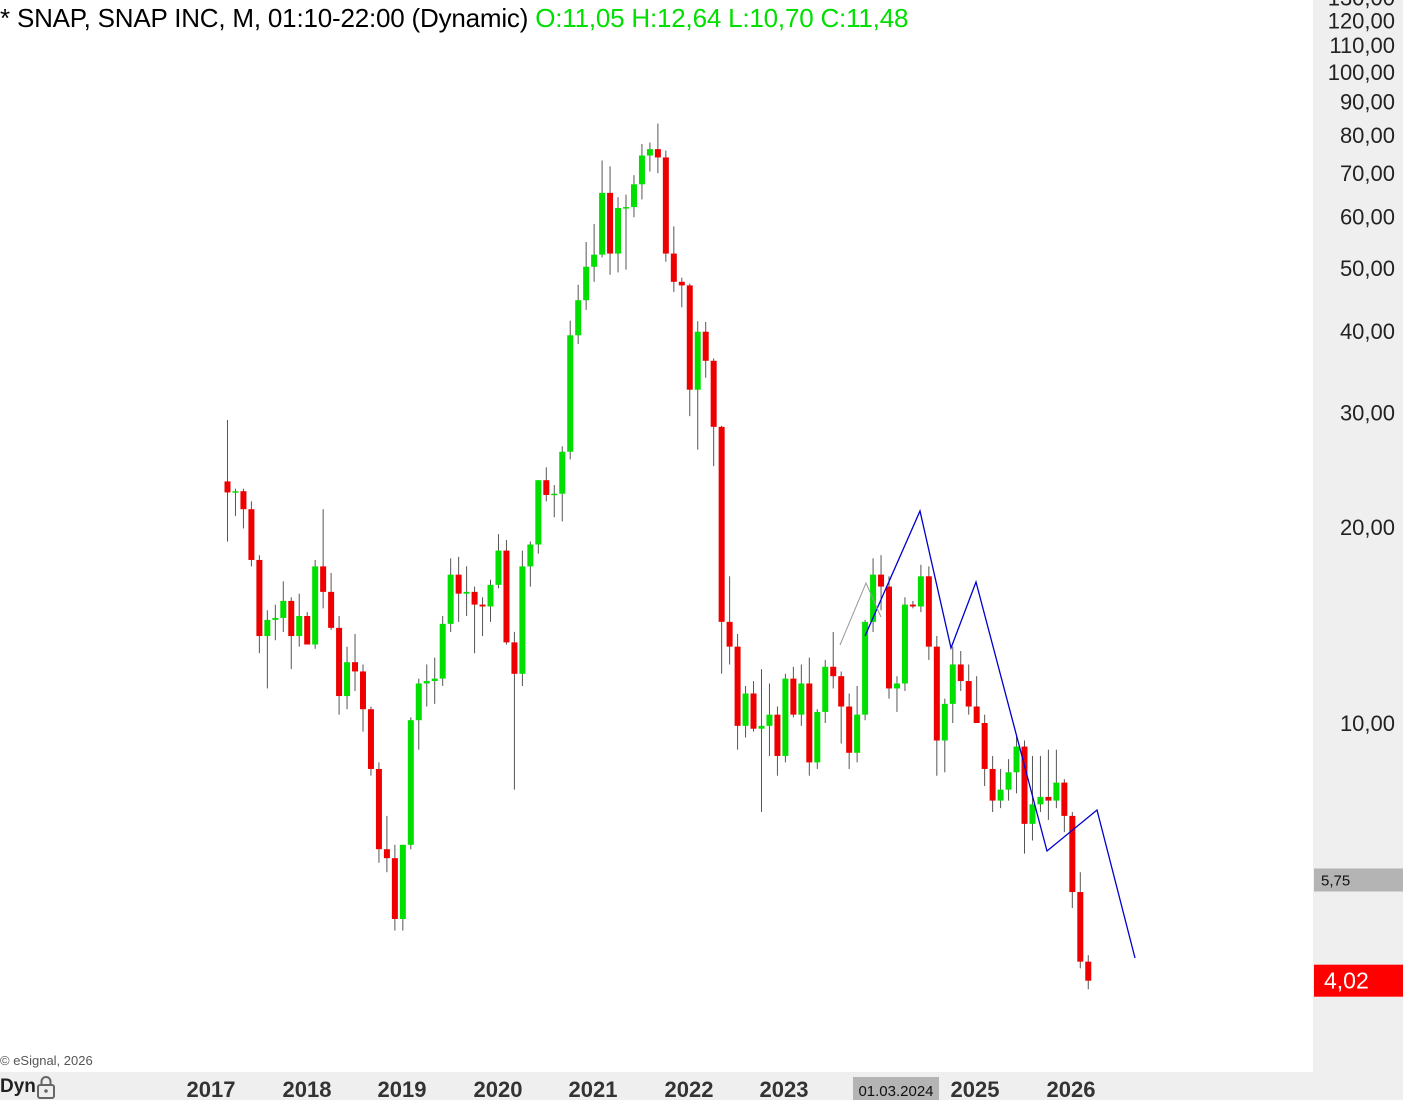  Describe the element at coordinates (18, 1086) in the screenshot. I see `dyn-label: Dyn` at that location.